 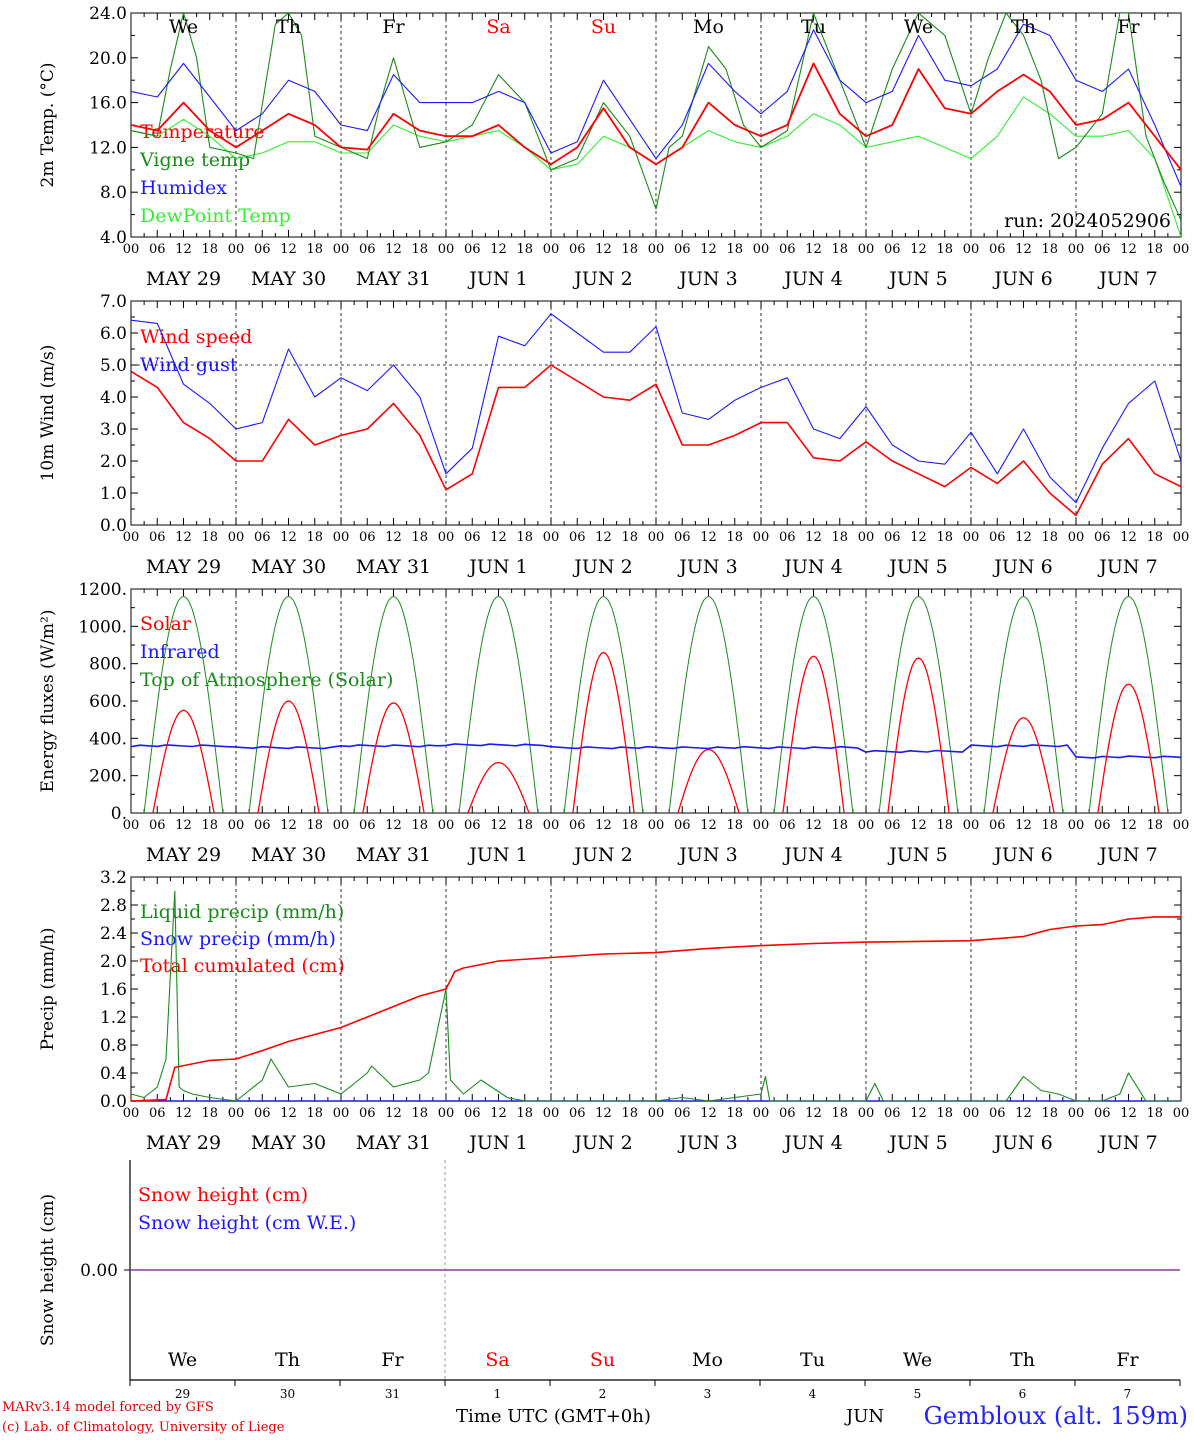 I want to click on weekday-label: Fr, so click(x=393, y=27).